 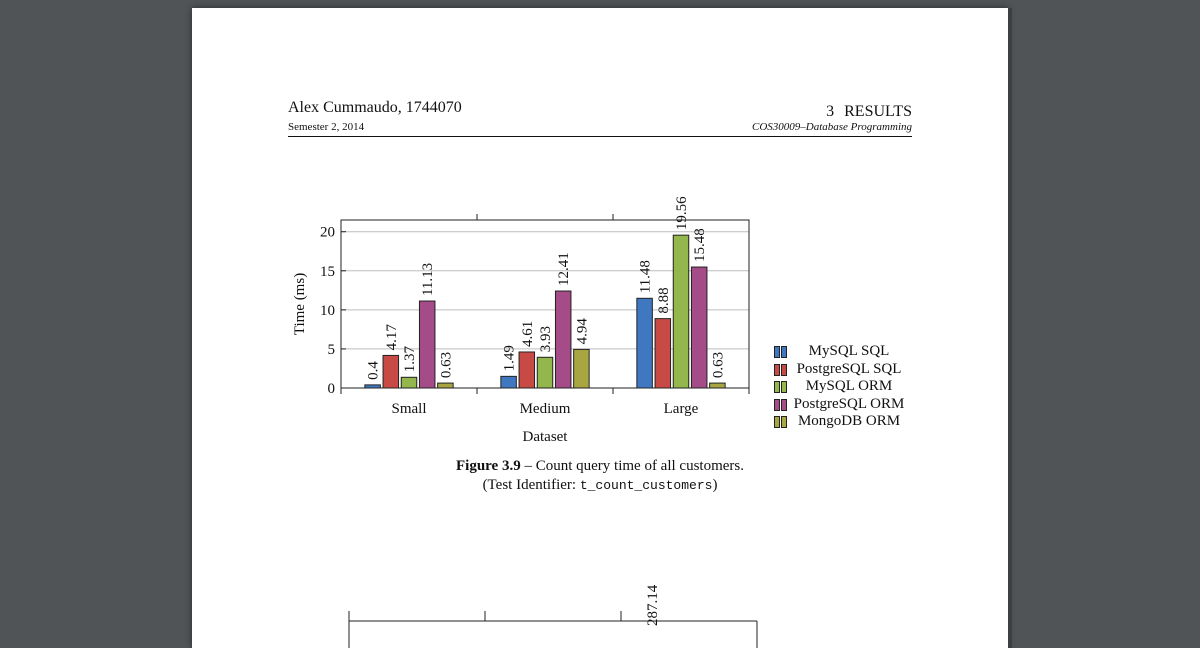 What do you see at coordinates (715, 485) in the screenshot?
I see `caption-suffix: )` at bounding box center [715, 485].